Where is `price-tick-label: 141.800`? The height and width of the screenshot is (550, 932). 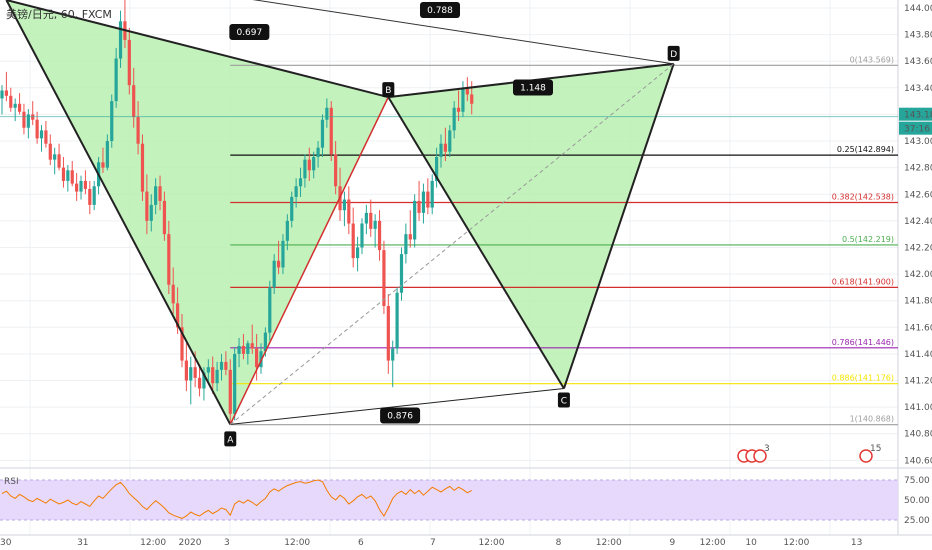
price-tick-label: 141.800 is located at coordinates (918, 302).